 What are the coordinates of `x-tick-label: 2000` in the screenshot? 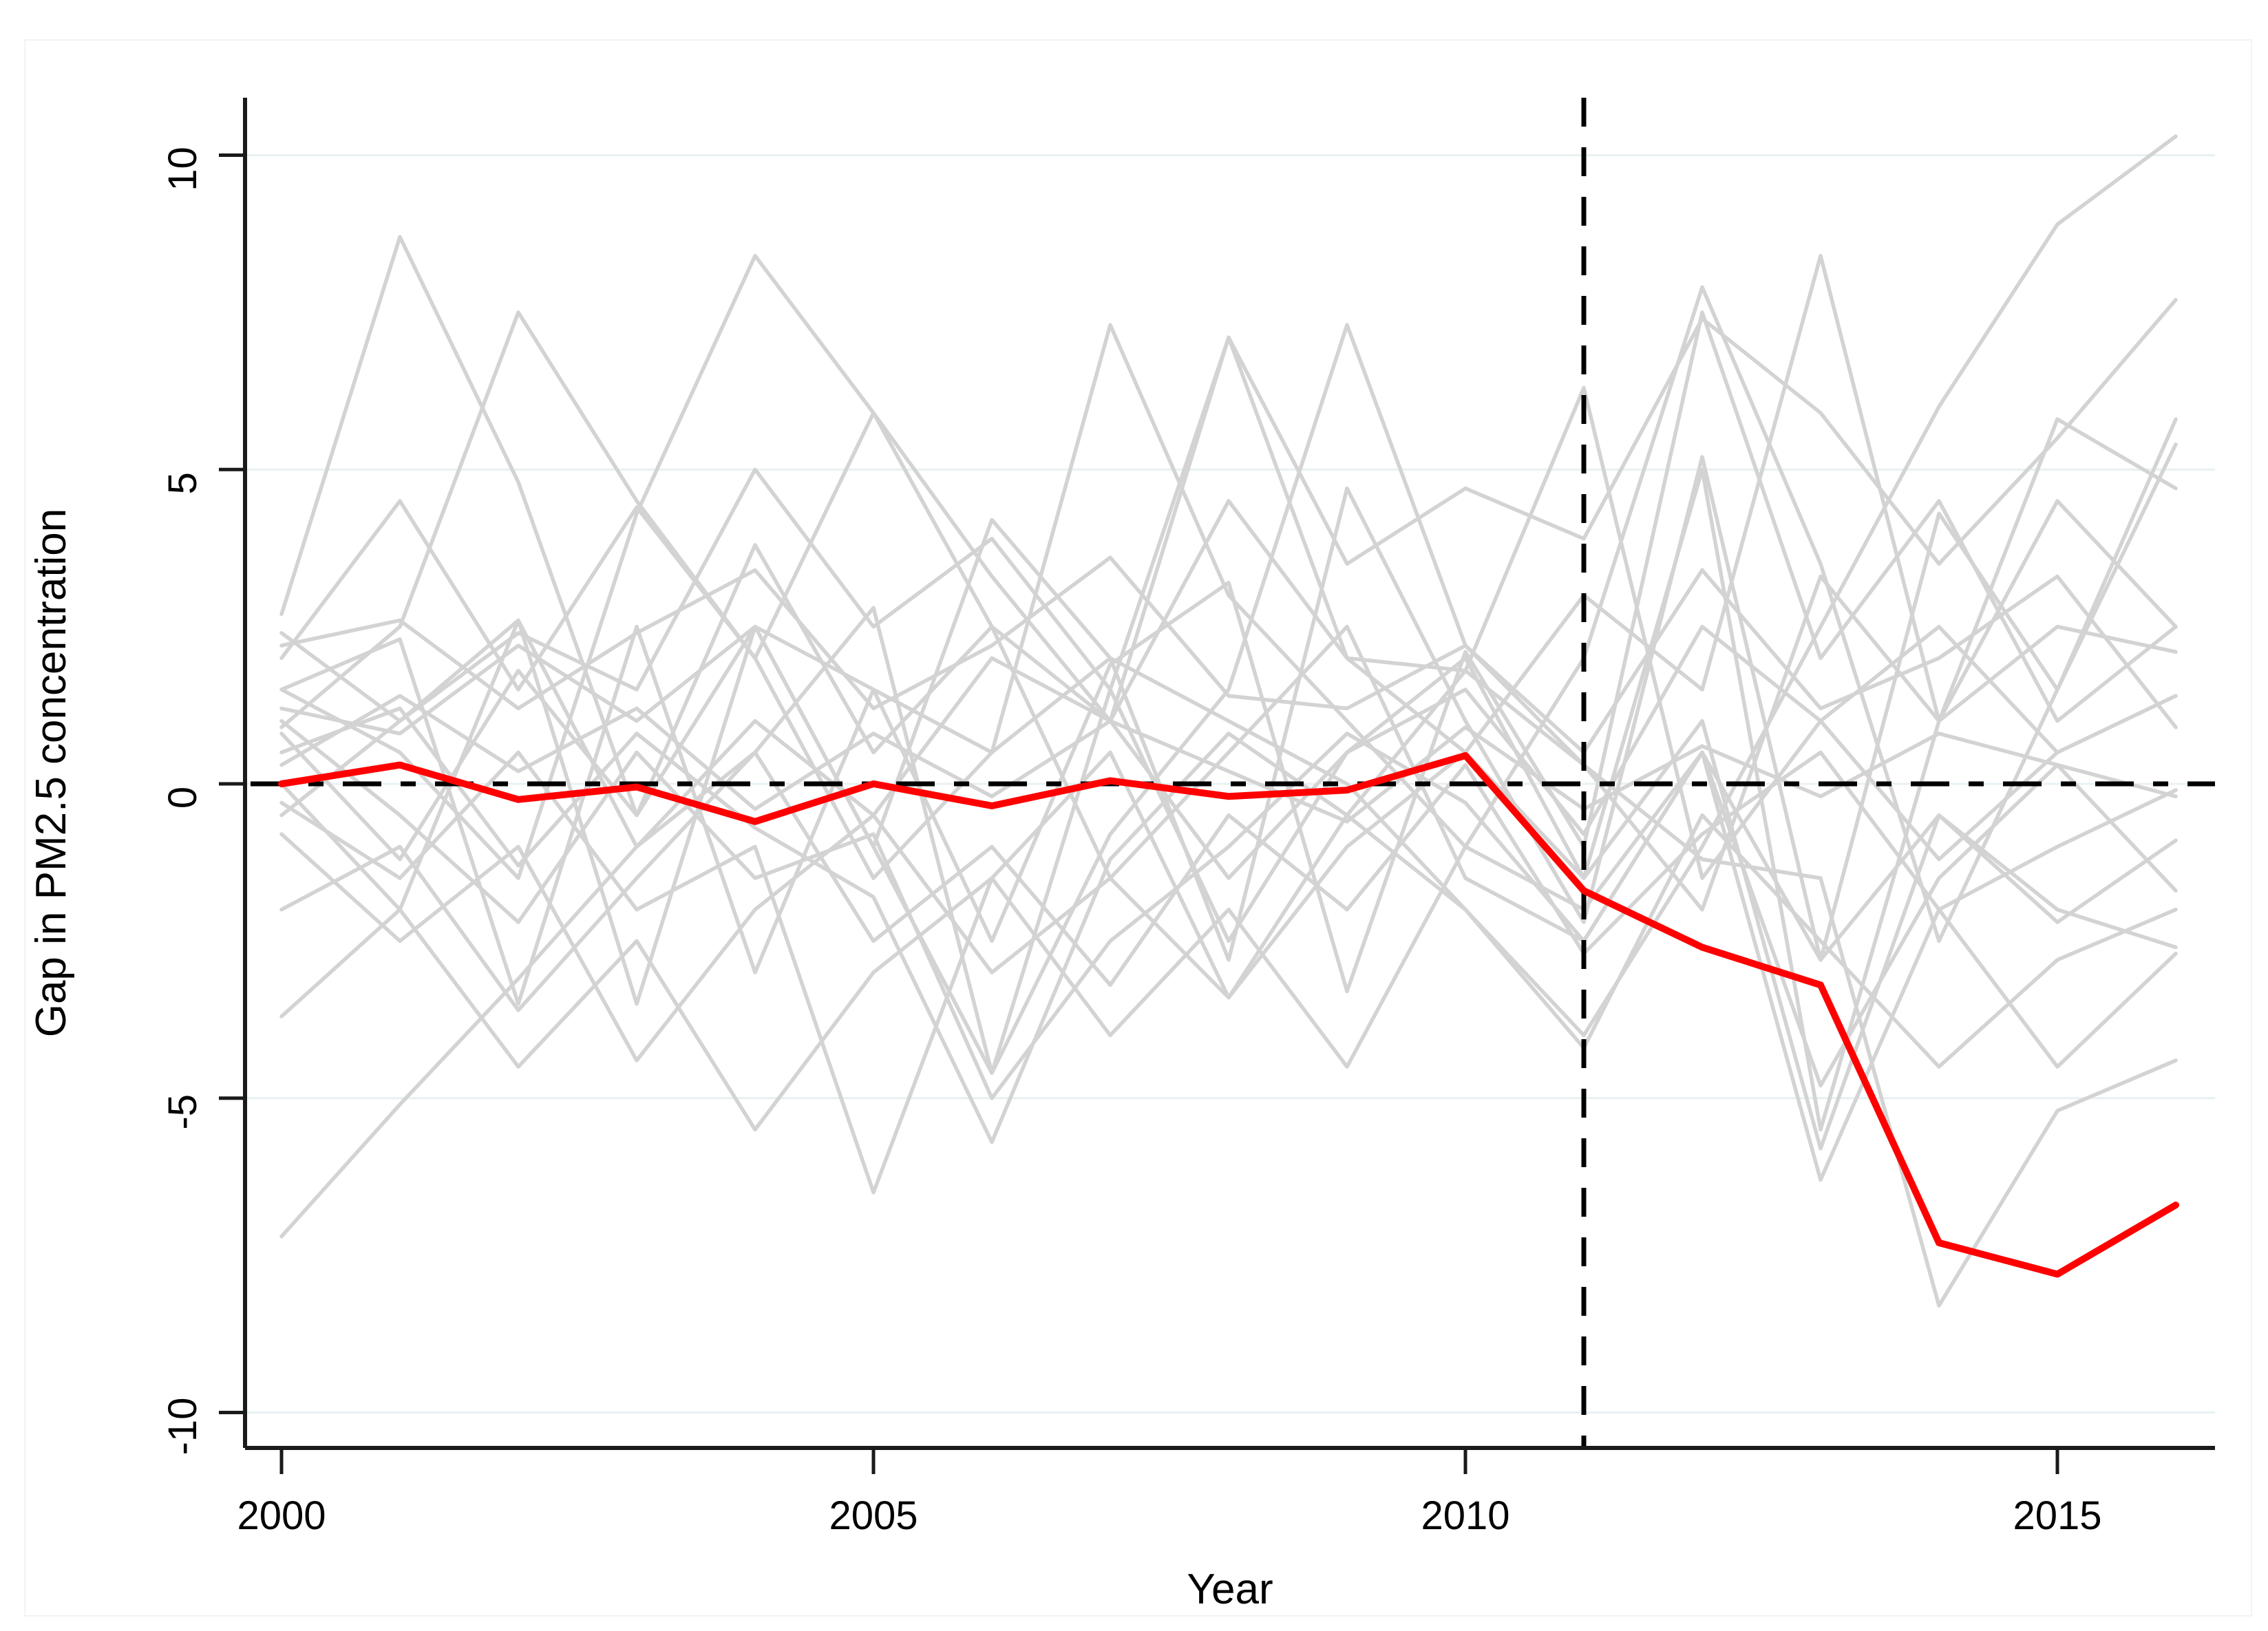 It's located at (281, 1515).